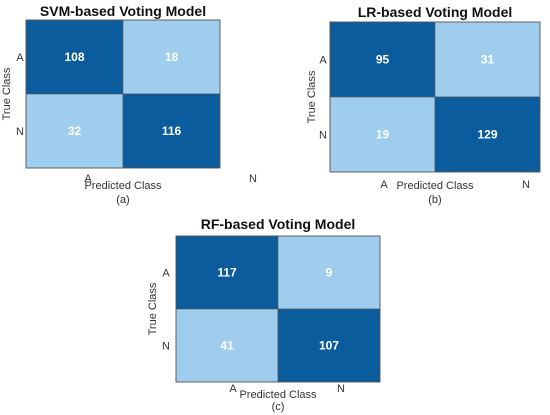  I want to click on chart-title: SVM-based Voting Model, so click(123, 11).